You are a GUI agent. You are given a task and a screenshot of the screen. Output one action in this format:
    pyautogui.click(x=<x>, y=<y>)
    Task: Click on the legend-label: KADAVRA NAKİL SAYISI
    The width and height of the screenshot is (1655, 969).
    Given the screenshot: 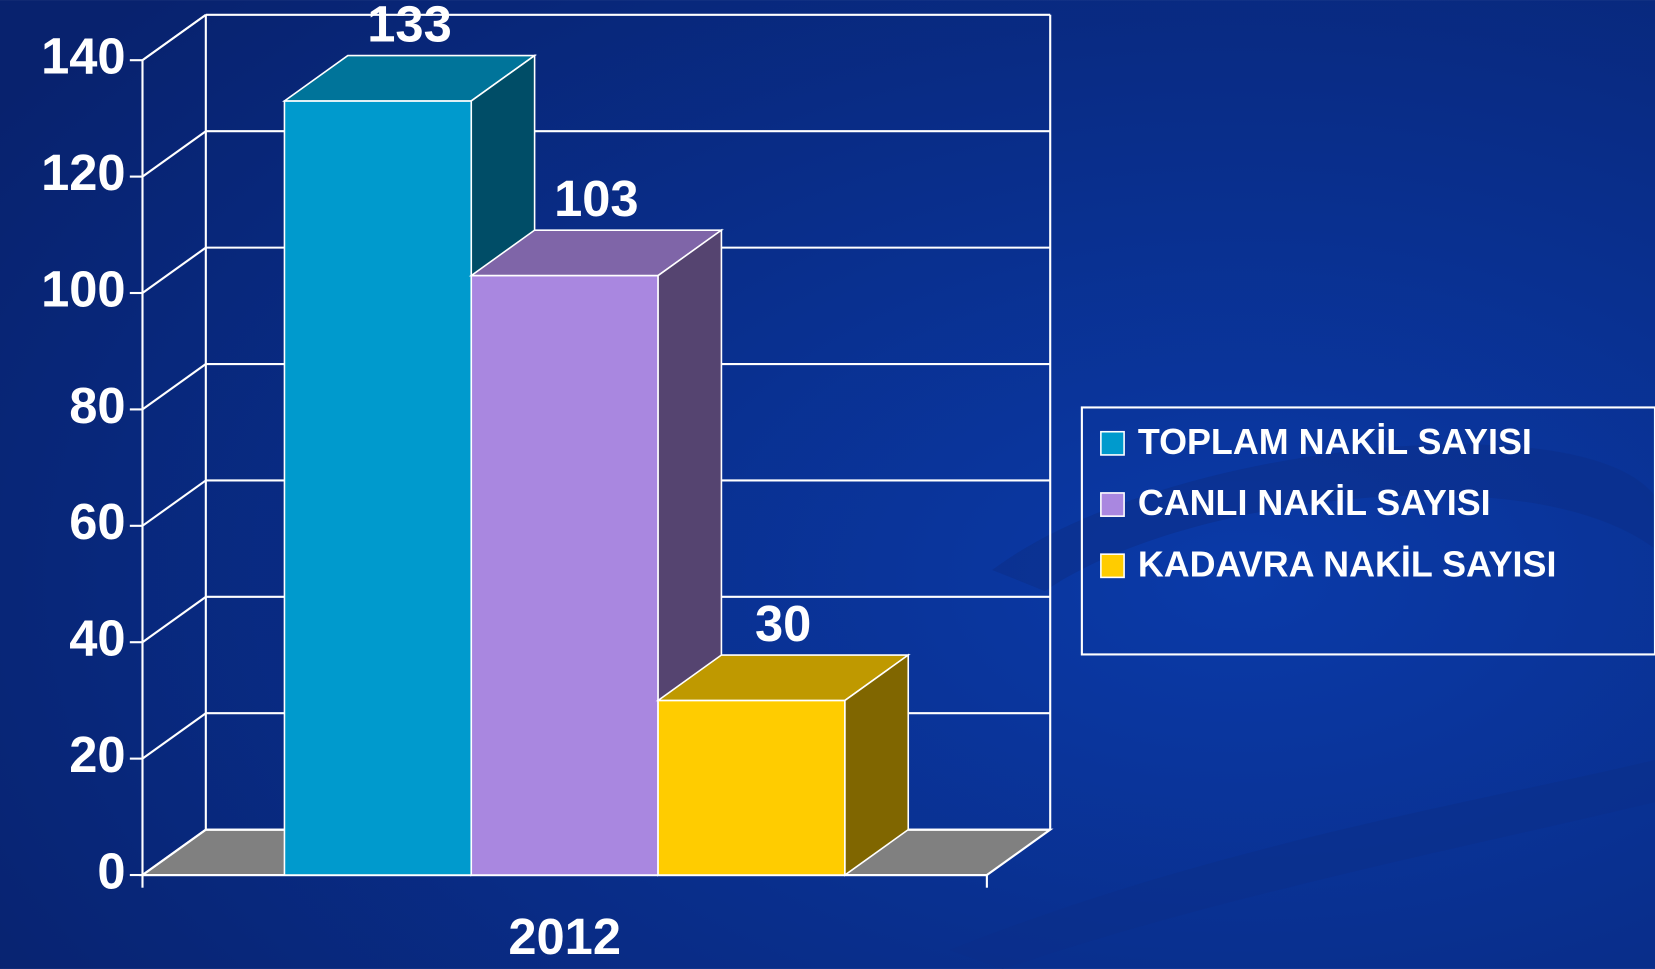 What is the action you would take?
    pyautogui.click(x=1347, y=564)
    